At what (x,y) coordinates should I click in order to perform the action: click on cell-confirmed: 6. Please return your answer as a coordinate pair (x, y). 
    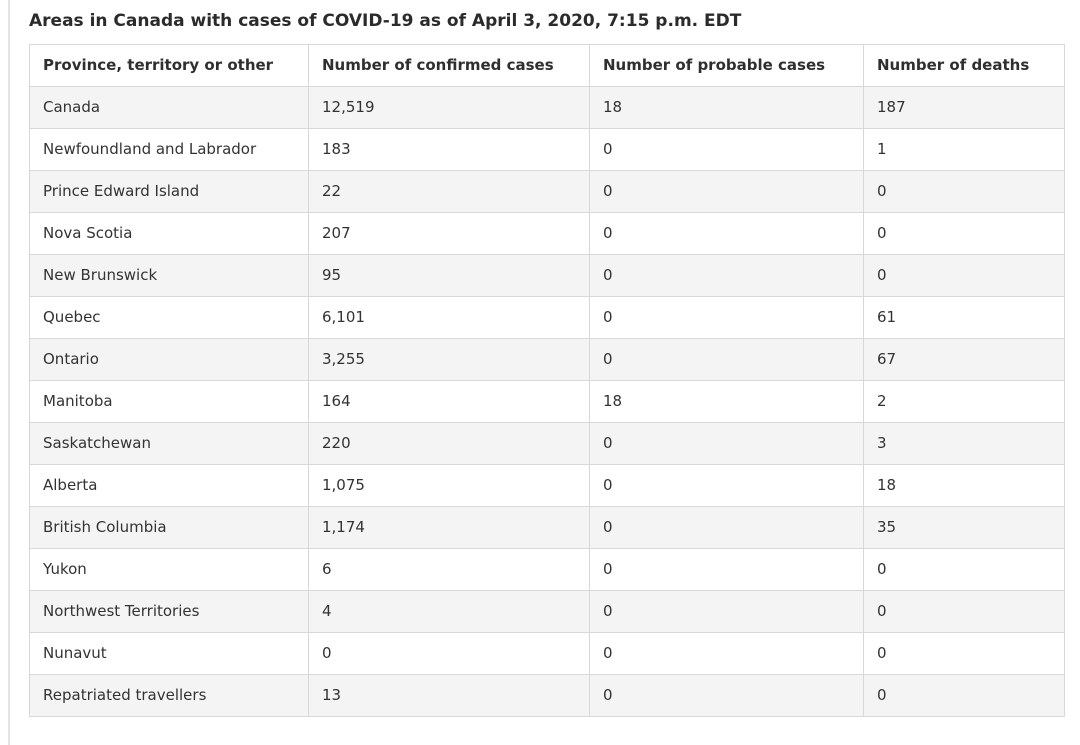
    Looking at the image, I should click on (449, 569).